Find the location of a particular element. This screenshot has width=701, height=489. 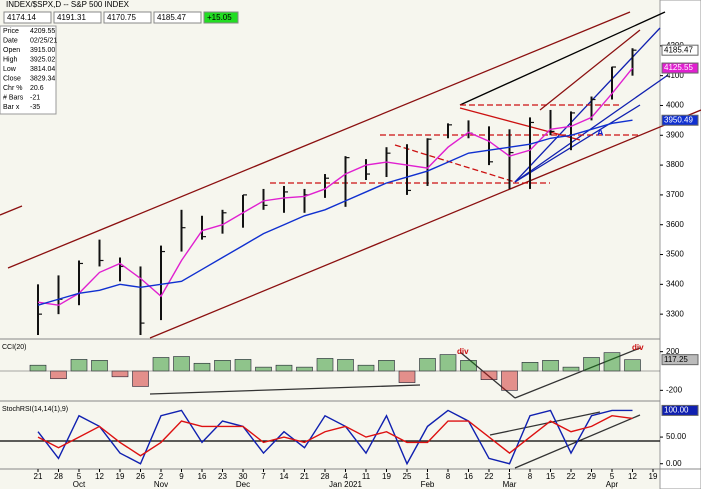

x-tick-label: 5 is located at coordinates (79, 476).